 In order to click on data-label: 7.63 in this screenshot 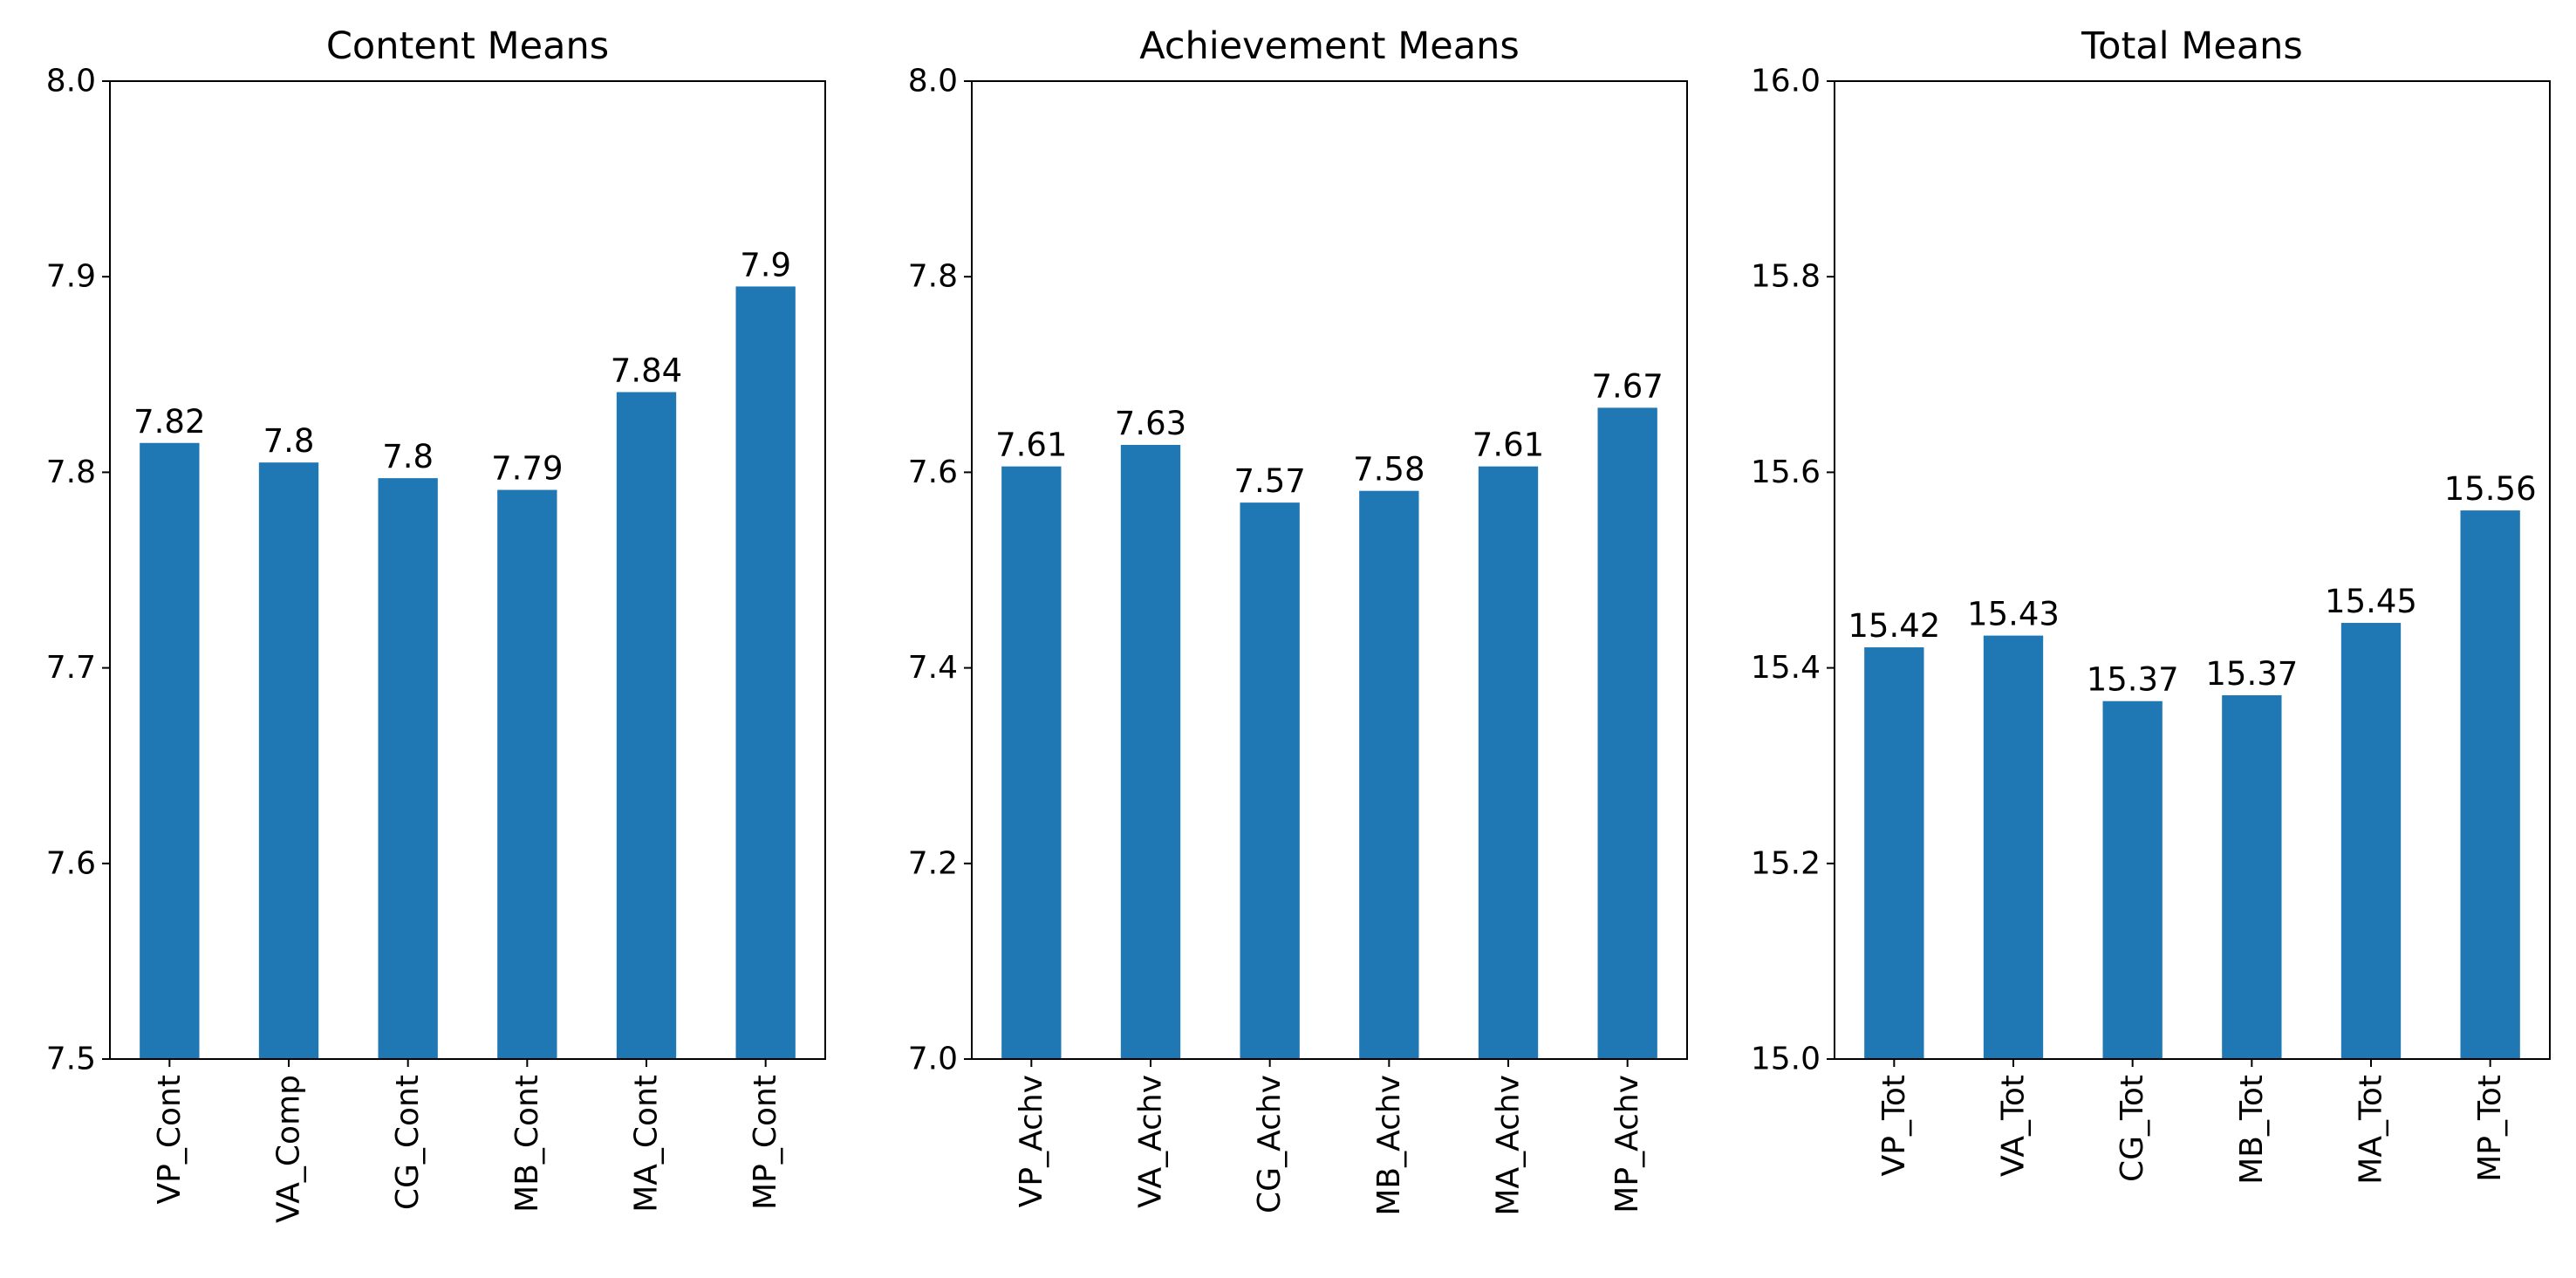, I will do `click(1150, 423)`.